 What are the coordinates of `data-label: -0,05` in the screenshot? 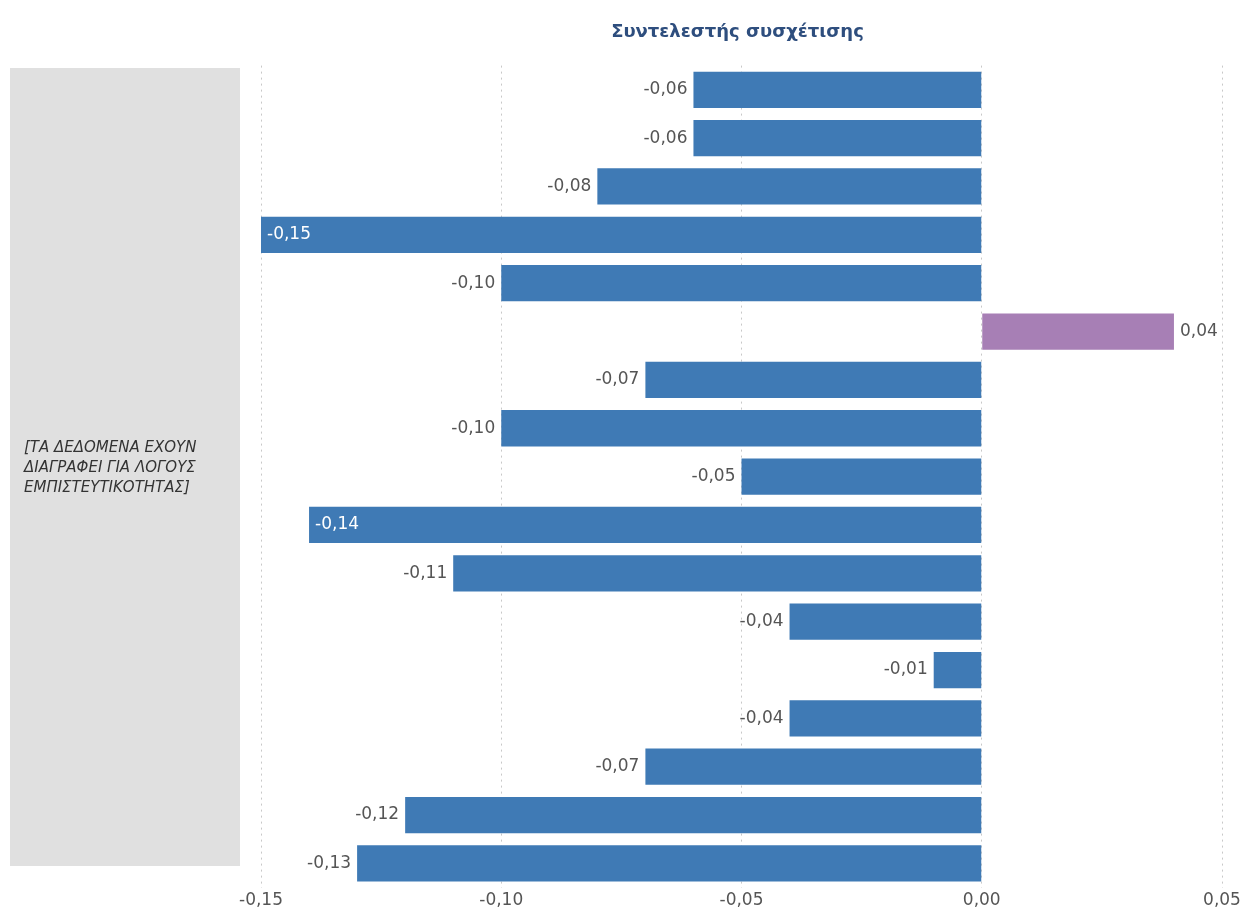 It's located at (713, 475).